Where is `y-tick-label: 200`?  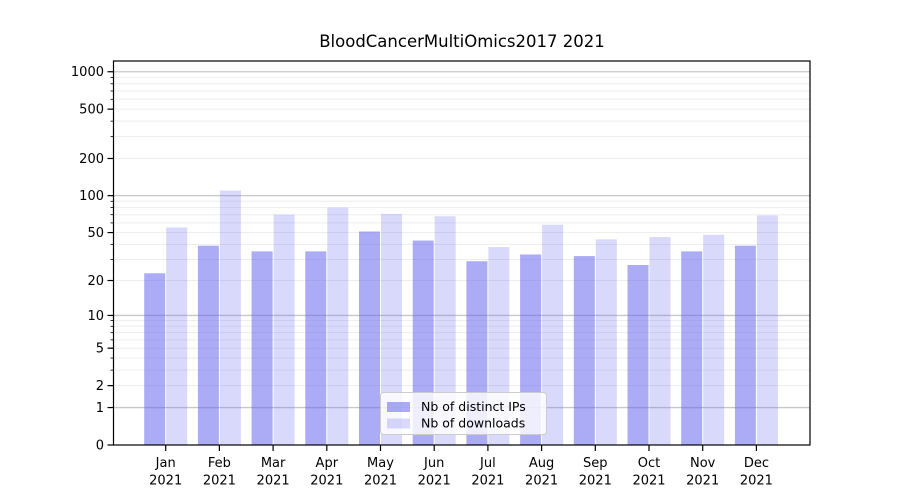
y-tick-label: 200 is located at coordinates (91, 159).